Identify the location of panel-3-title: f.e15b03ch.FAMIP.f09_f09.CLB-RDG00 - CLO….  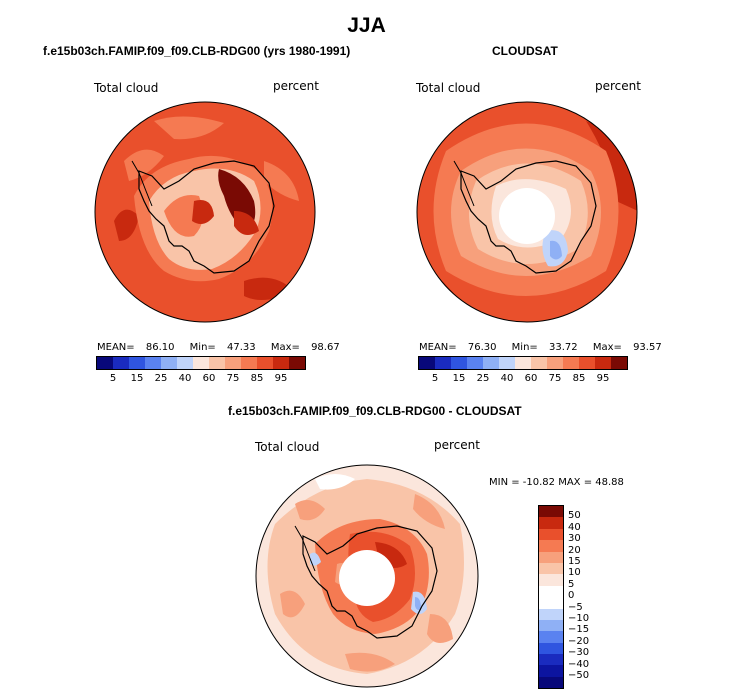
(375, 411).